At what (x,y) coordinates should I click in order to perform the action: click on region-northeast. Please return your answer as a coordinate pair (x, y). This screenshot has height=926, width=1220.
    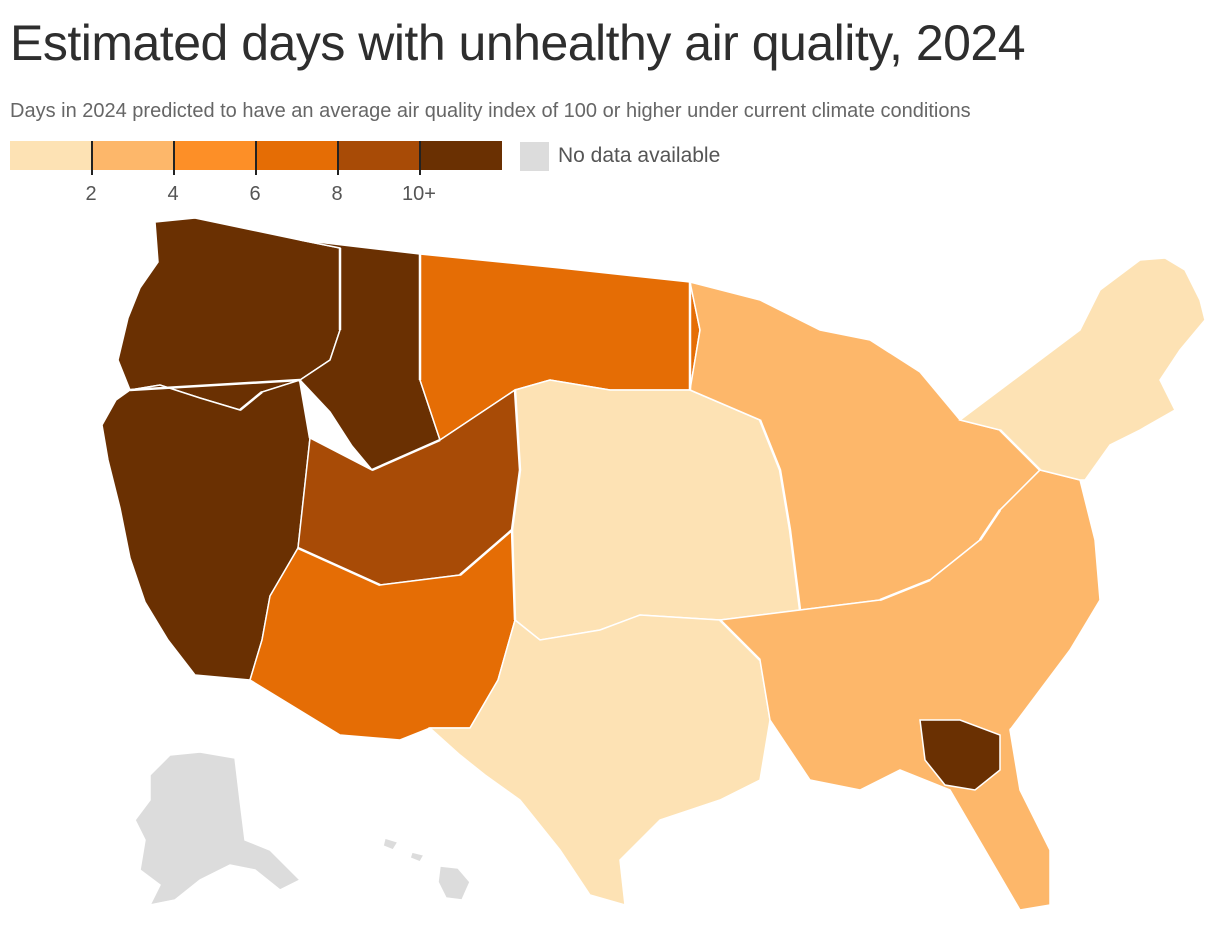
    Looking at the image, I should click on (1082, 369).